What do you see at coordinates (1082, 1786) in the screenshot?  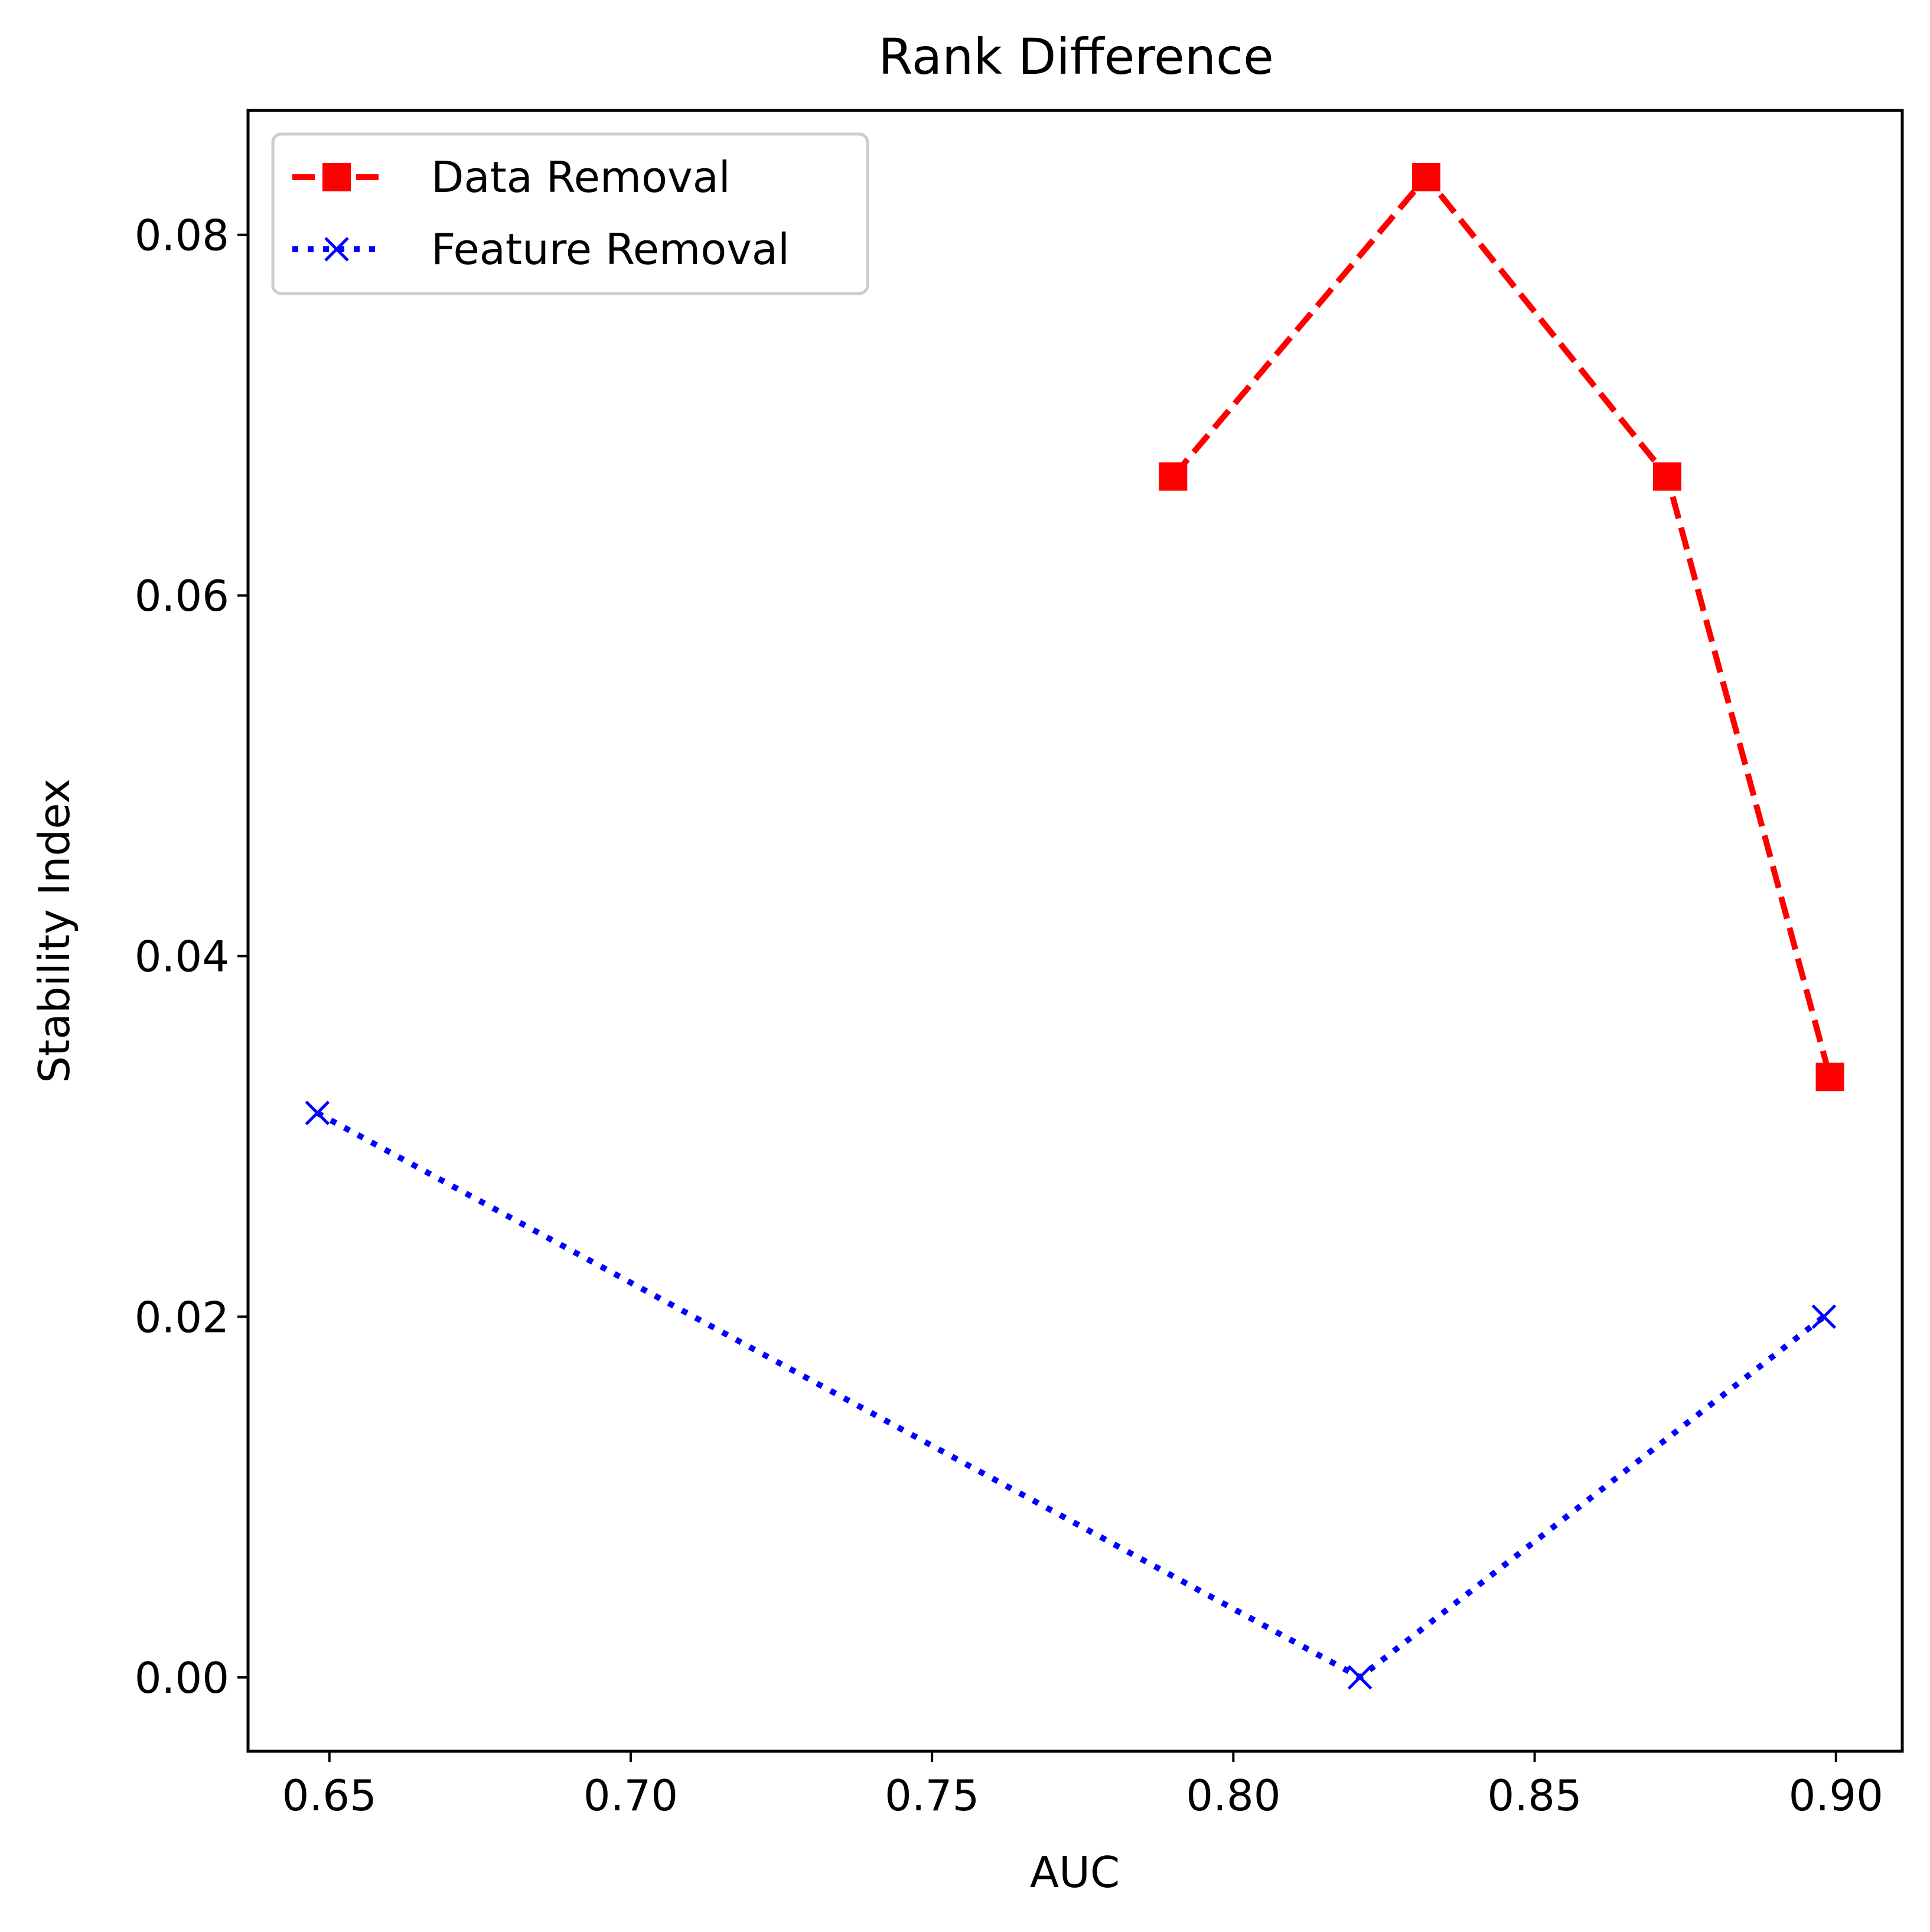 I see `x-axis: 0.65 0.70 0.75 0.80 0.85 0.90` at bounding box center [1082, 1786].